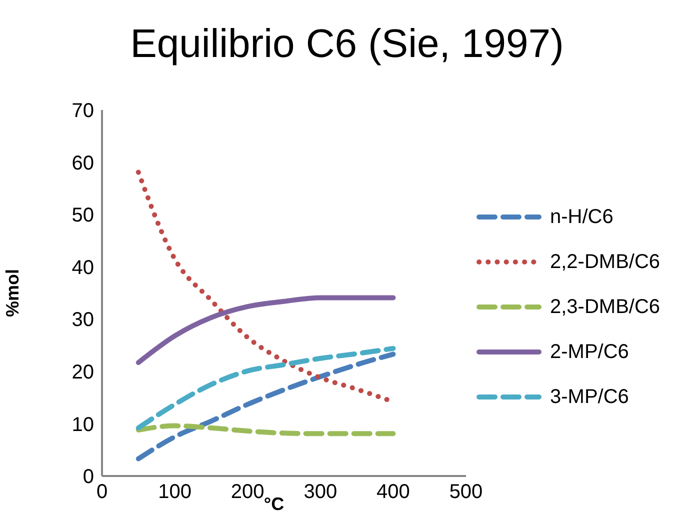 The height and width of the screenshot is (526, 694). Describe the element at coordinates (83, 267) in the screenshot. I see `y-tick-label: 40` at that location.